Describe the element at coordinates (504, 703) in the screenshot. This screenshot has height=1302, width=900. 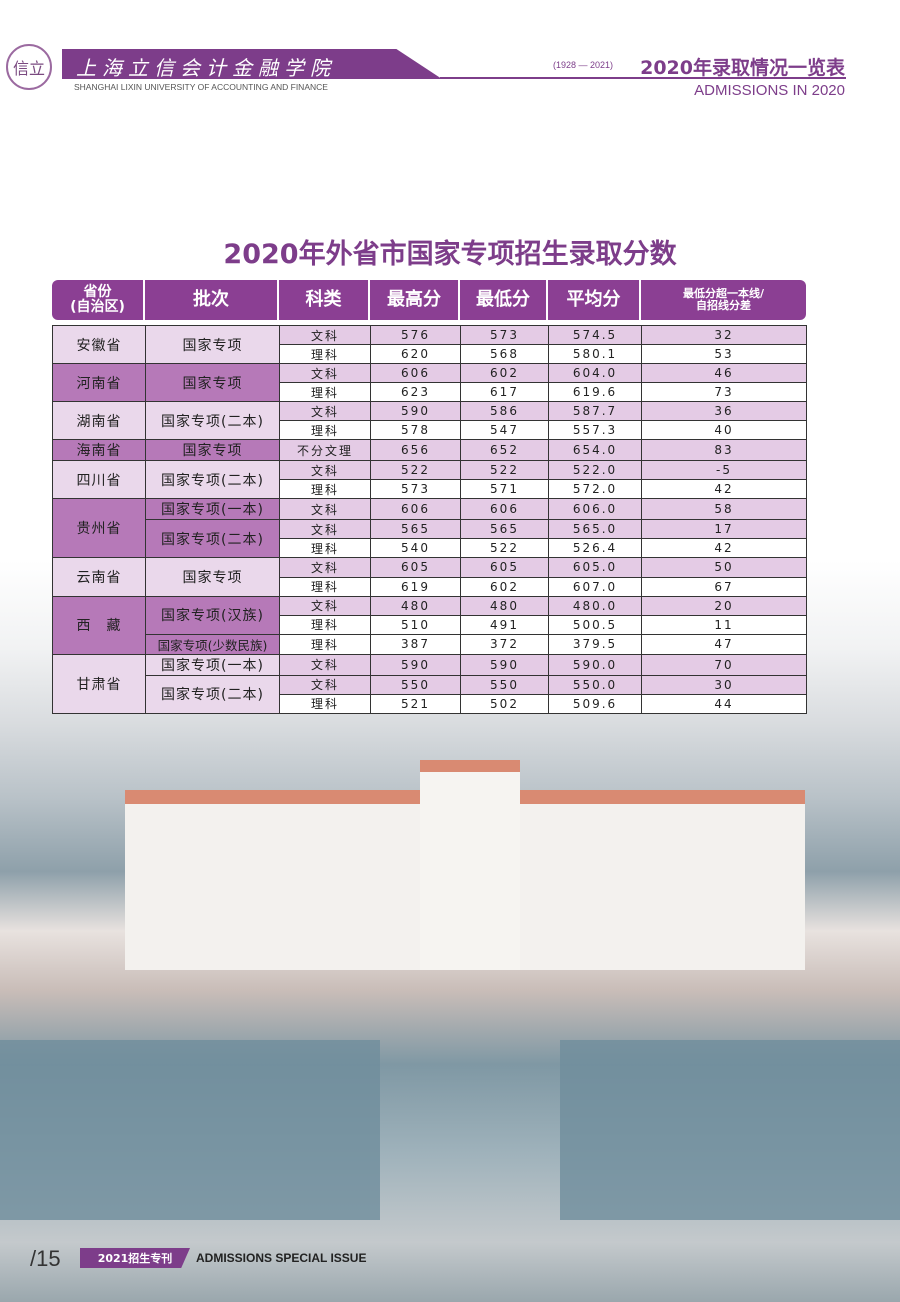
I see `min-score-cell: 502` at that location.